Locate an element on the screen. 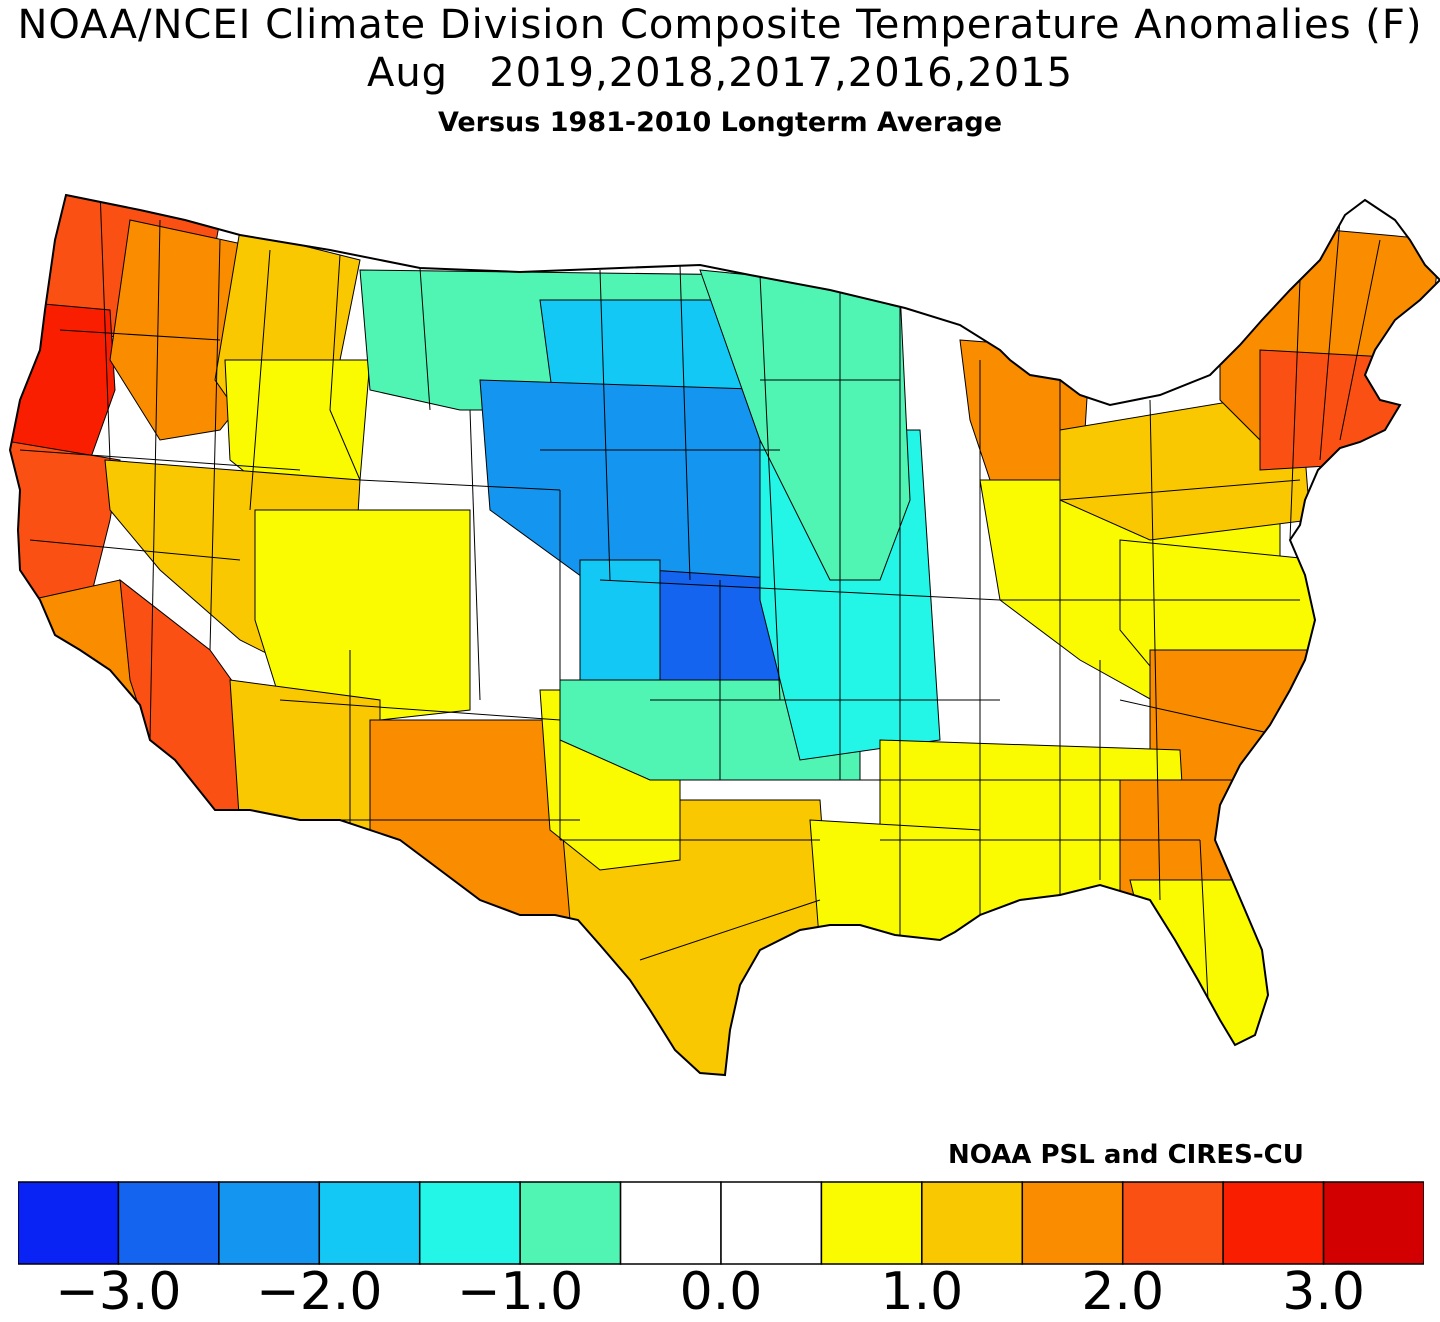 Image resolution: width=1440 pixels, height=1322 pixels. colorbar-tick-label: 1.0 is located at coordinates (922, 1292).